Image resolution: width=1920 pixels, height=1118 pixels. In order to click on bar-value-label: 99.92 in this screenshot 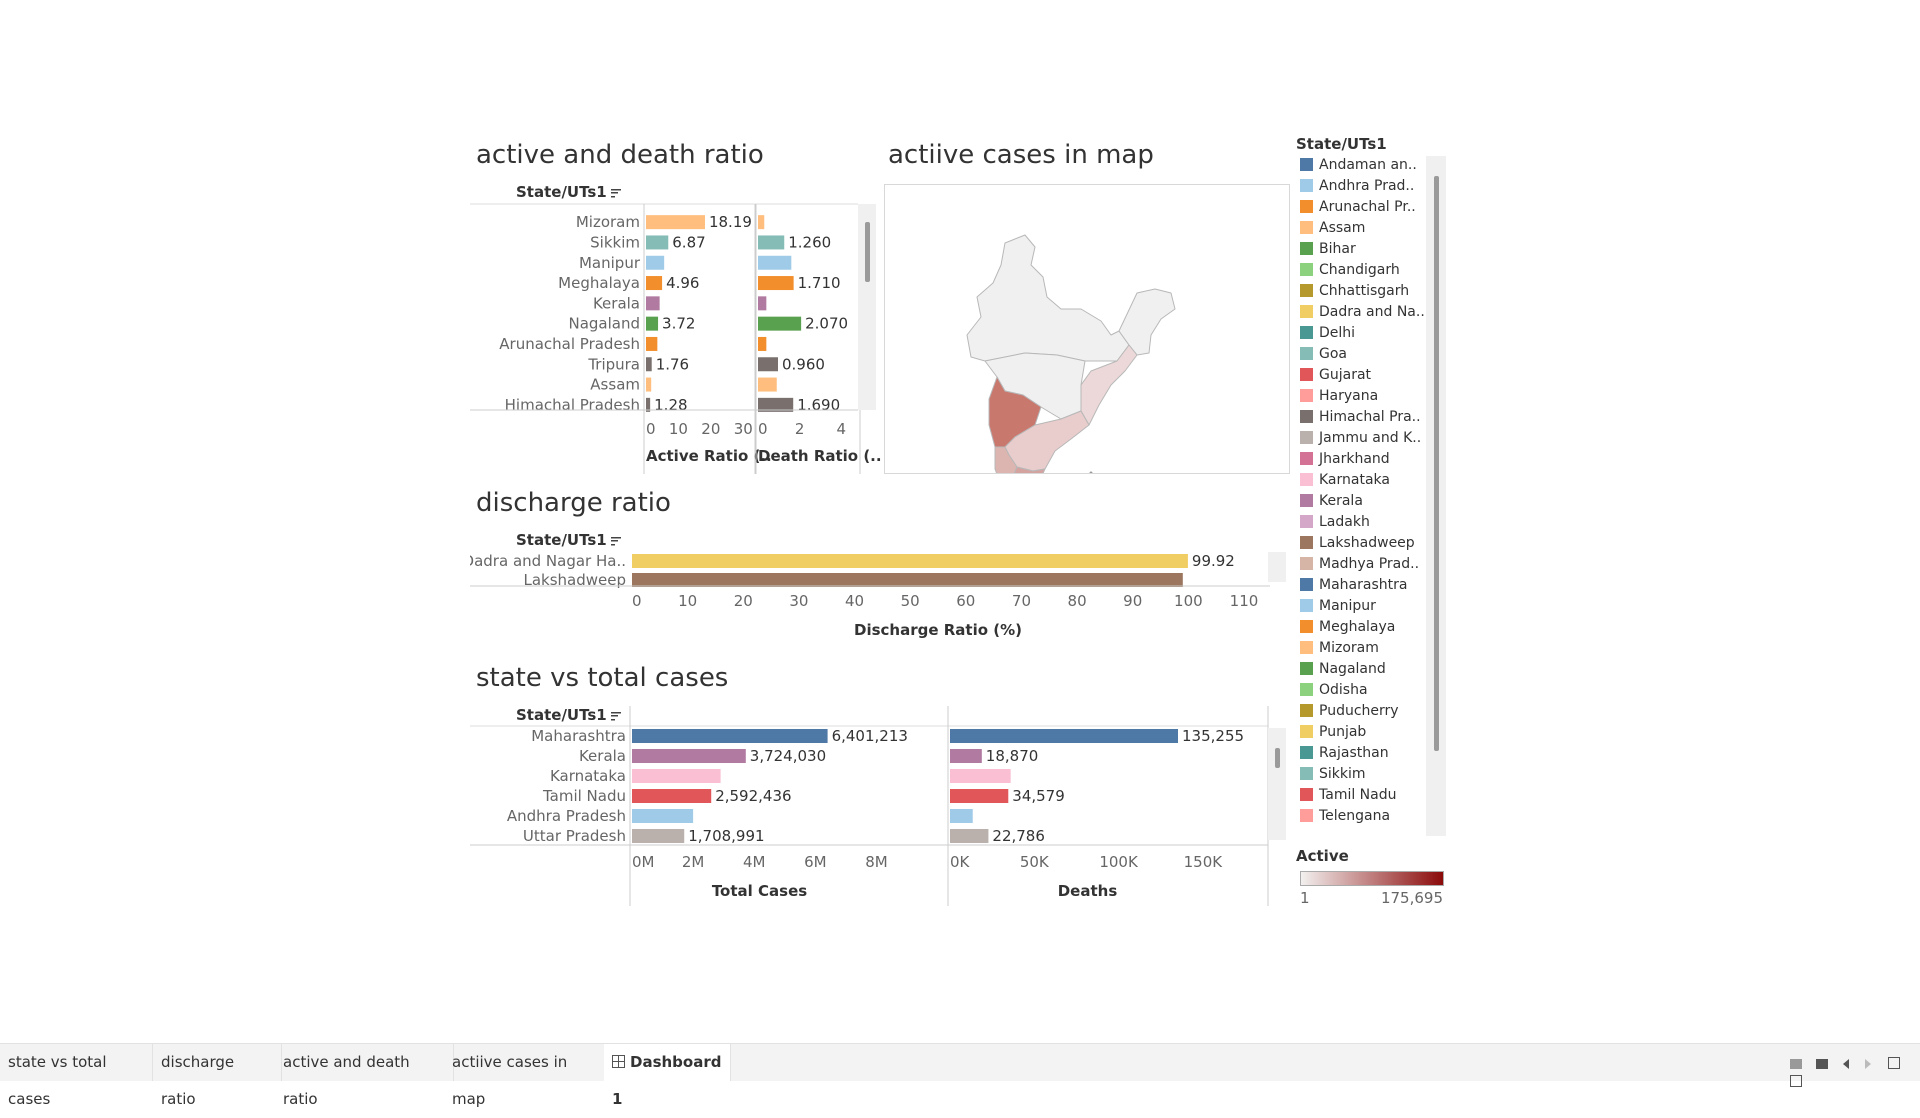, I will do `click(1213, 561)`.